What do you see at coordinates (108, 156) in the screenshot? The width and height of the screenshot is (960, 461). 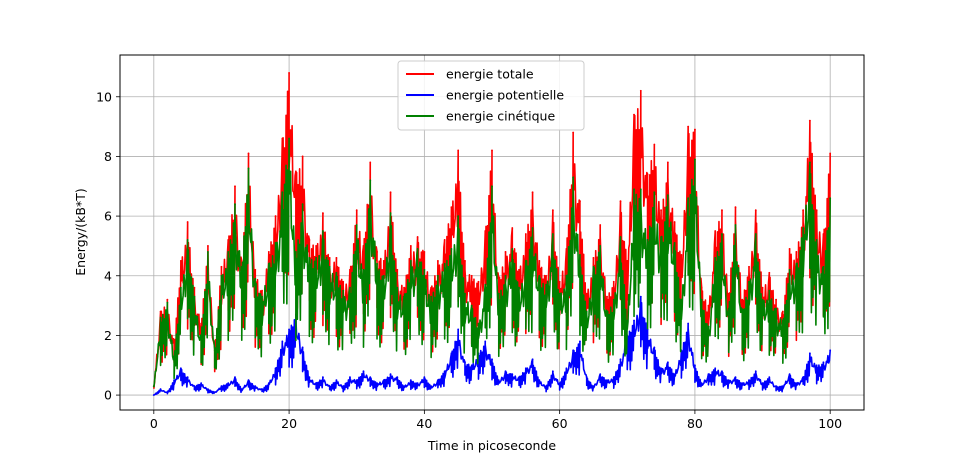 I see `y-tick-label: 8` at bounding box center [108, 156].